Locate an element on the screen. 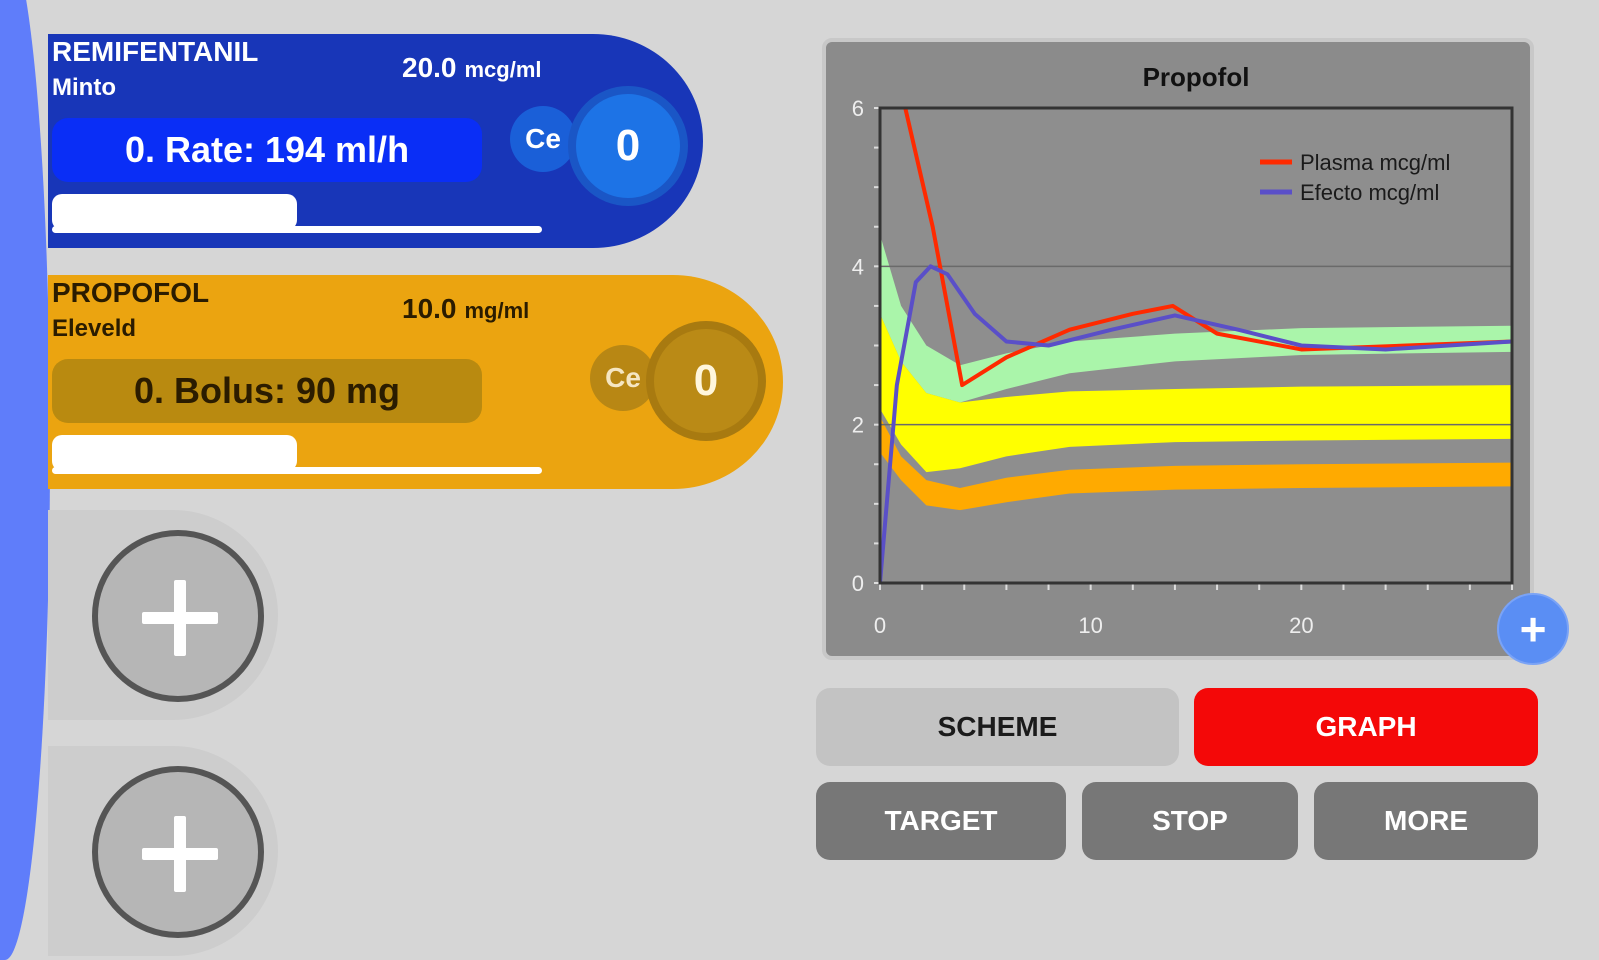 Image resolution: width=1599 pixels, height=960 pixels. concentration-unit: mcg/ml is located at coordinates (503, 69).